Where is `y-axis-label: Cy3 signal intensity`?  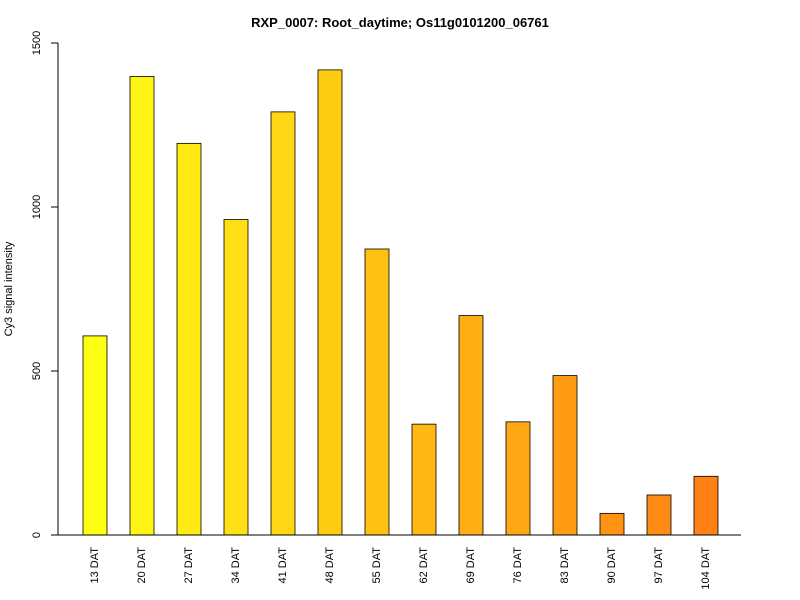
y-axis-label: Cy3 signal intensity is located at coordinates (9, 288).